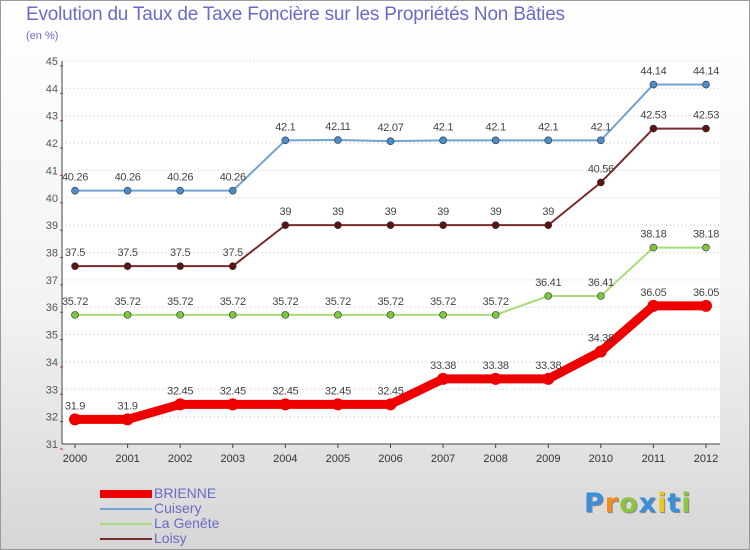 This screenshot has width=750, height=550. What do you see at coordinates (52, 62) in the screenshot?
I see `y-tick-label: 45` at bounding box center [52, 62].